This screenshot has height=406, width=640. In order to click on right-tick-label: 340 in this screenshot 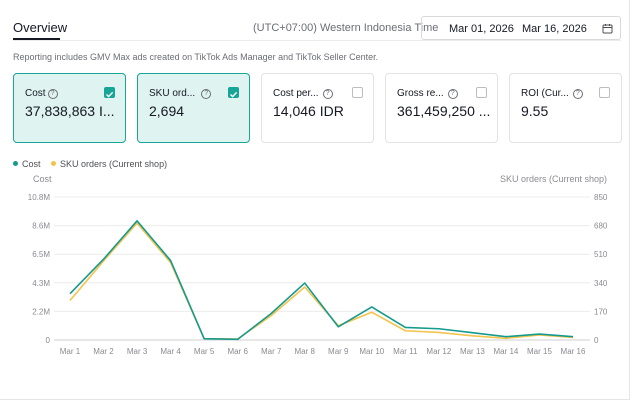, I will do `click(601, 283)`.